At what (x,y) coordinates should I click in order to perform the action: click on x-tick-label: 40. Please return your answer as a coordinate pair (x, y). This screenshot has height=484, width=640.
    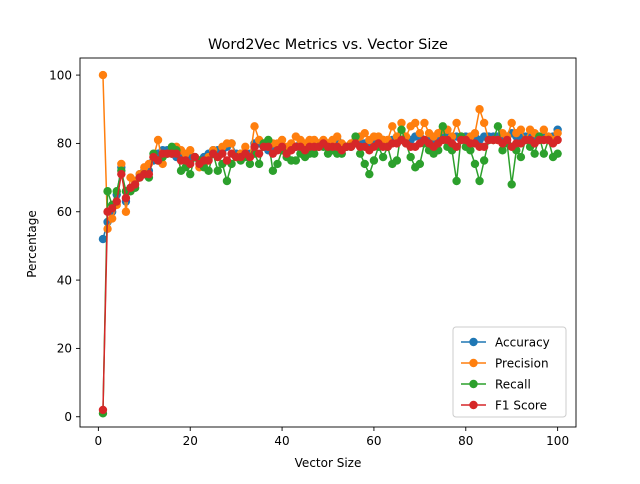
    Looking at the image, I should click on (281, 441).